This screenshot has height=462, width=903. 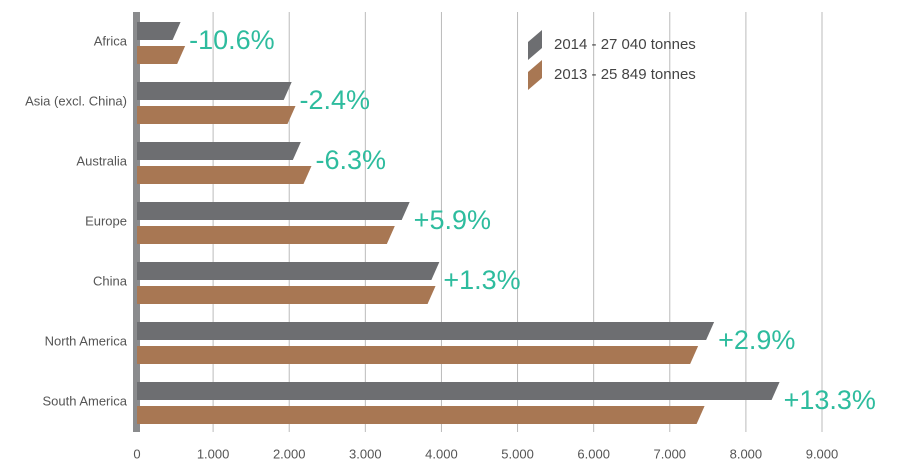 What do you see at coordinates (593, 453) in the screenshot?
I see `x-tick-label: 6.000` at bounding box center [593, 453].